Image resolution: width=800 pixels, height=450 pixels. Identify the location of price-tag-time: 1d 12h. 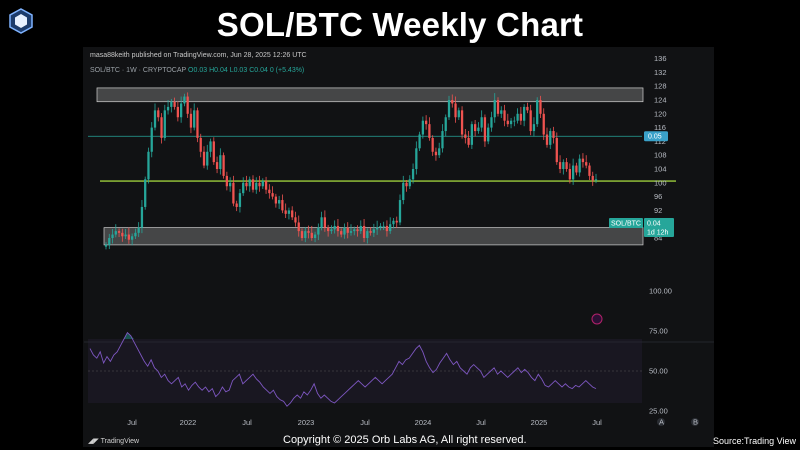
(658, 233).